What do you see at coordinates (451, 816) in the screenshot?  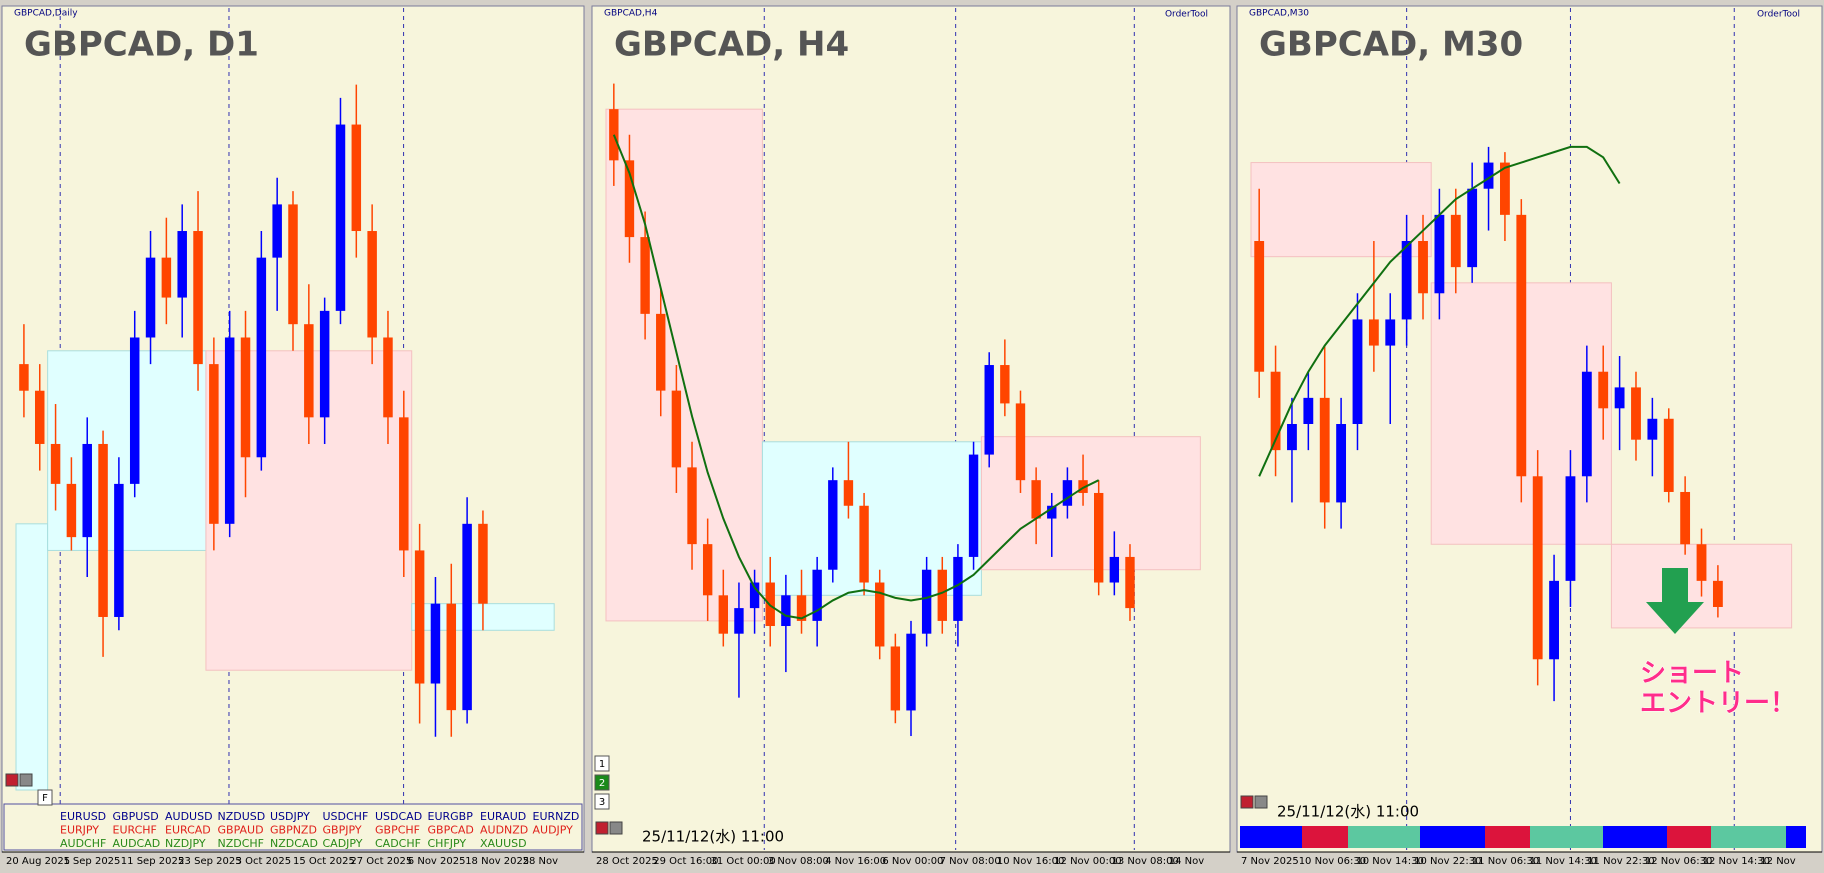 I see `symbol-button: EURGBP` at bounding box center [451, 816].